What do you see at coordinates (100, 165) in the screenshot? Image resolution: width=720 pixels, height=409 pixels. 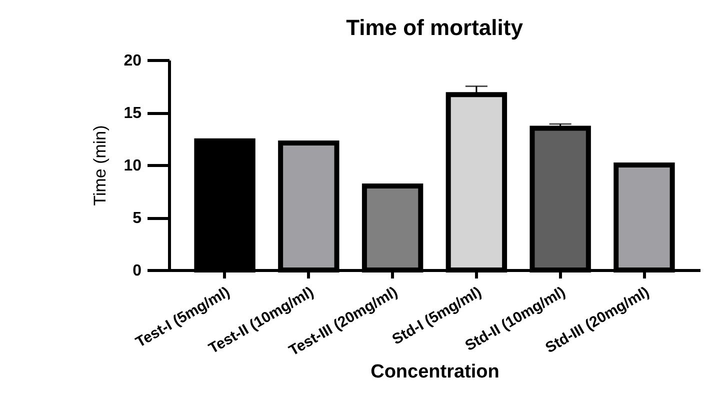 I see `y-axis-title: Time (min)` at bounding box center [100, 165].